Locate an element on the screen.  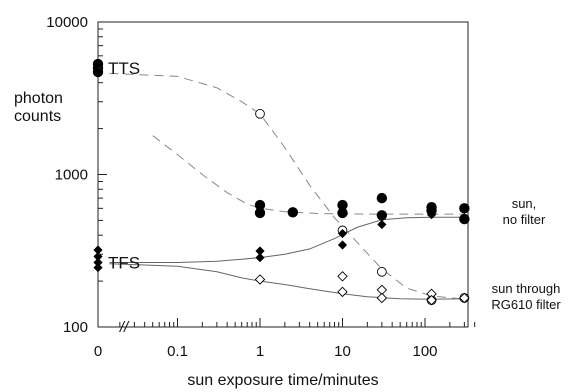
x-tick-label: 0 is located at coordinates (98, 351).